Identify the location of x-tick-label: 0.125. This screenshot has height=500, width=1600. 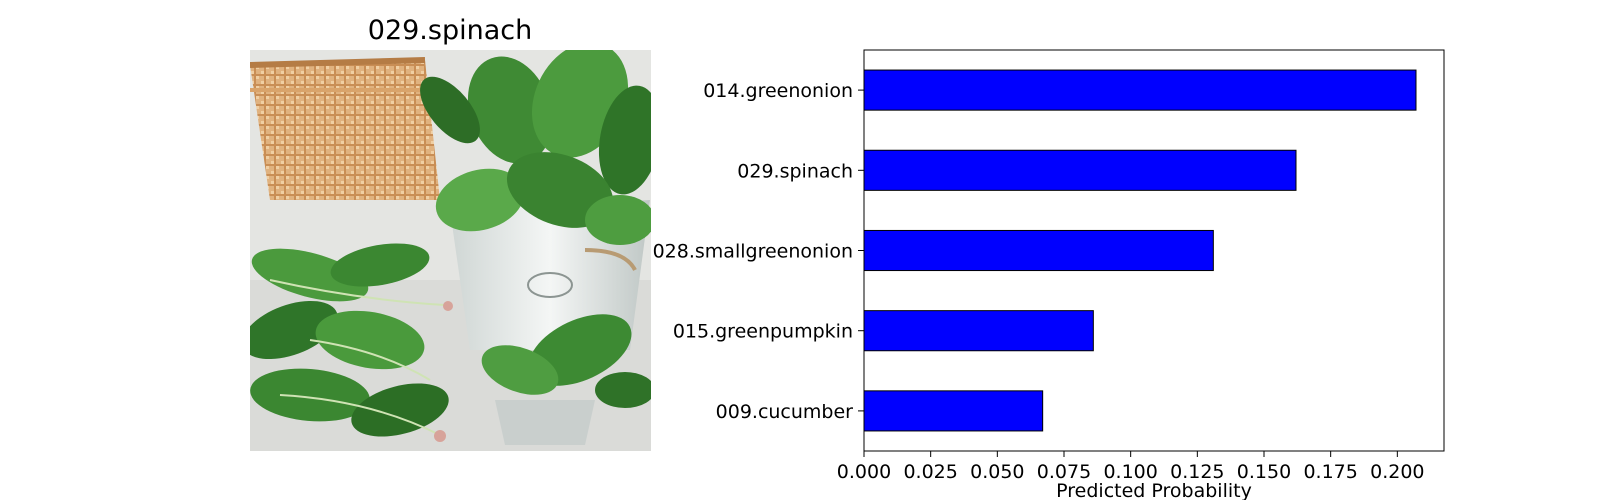
(1197, 472).